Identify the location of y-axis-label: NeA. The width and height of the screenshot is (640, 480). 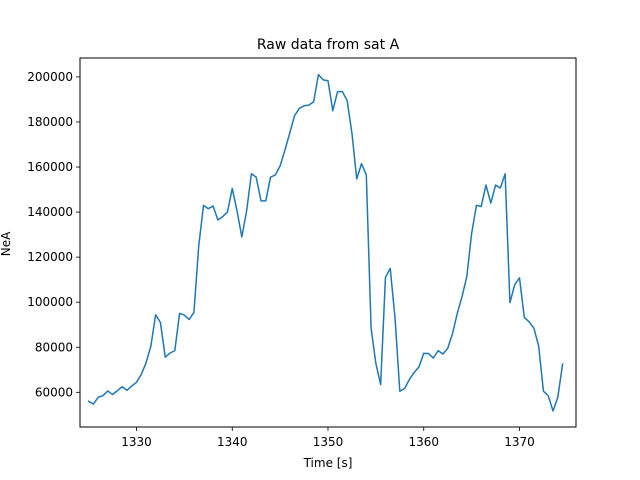
(6, 243).